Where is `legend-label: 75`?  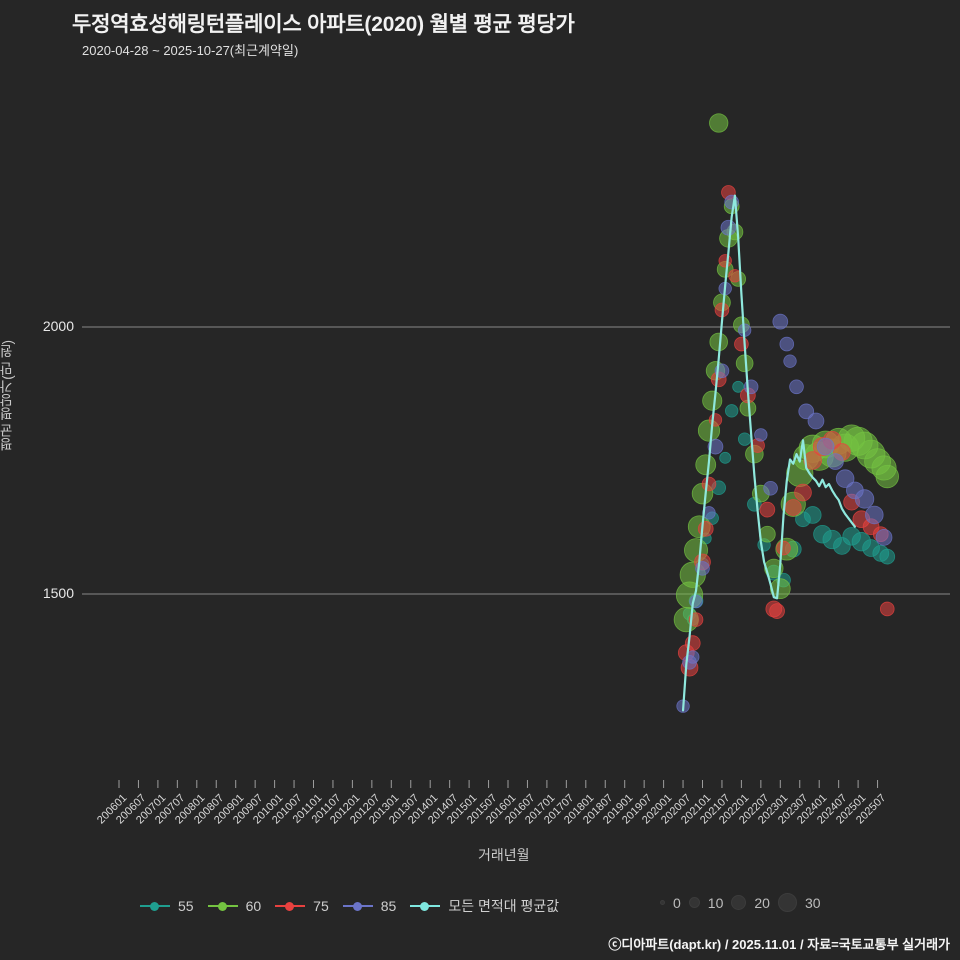 legend-label: 75 is located at coordinates (321, 906).